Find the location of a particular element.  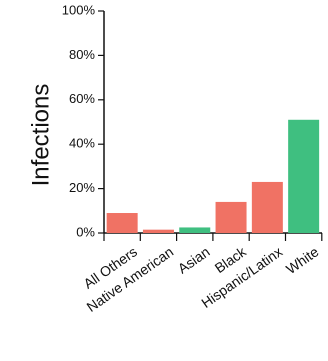

y-tick-label: 60% is located at coordinates (82, 98).